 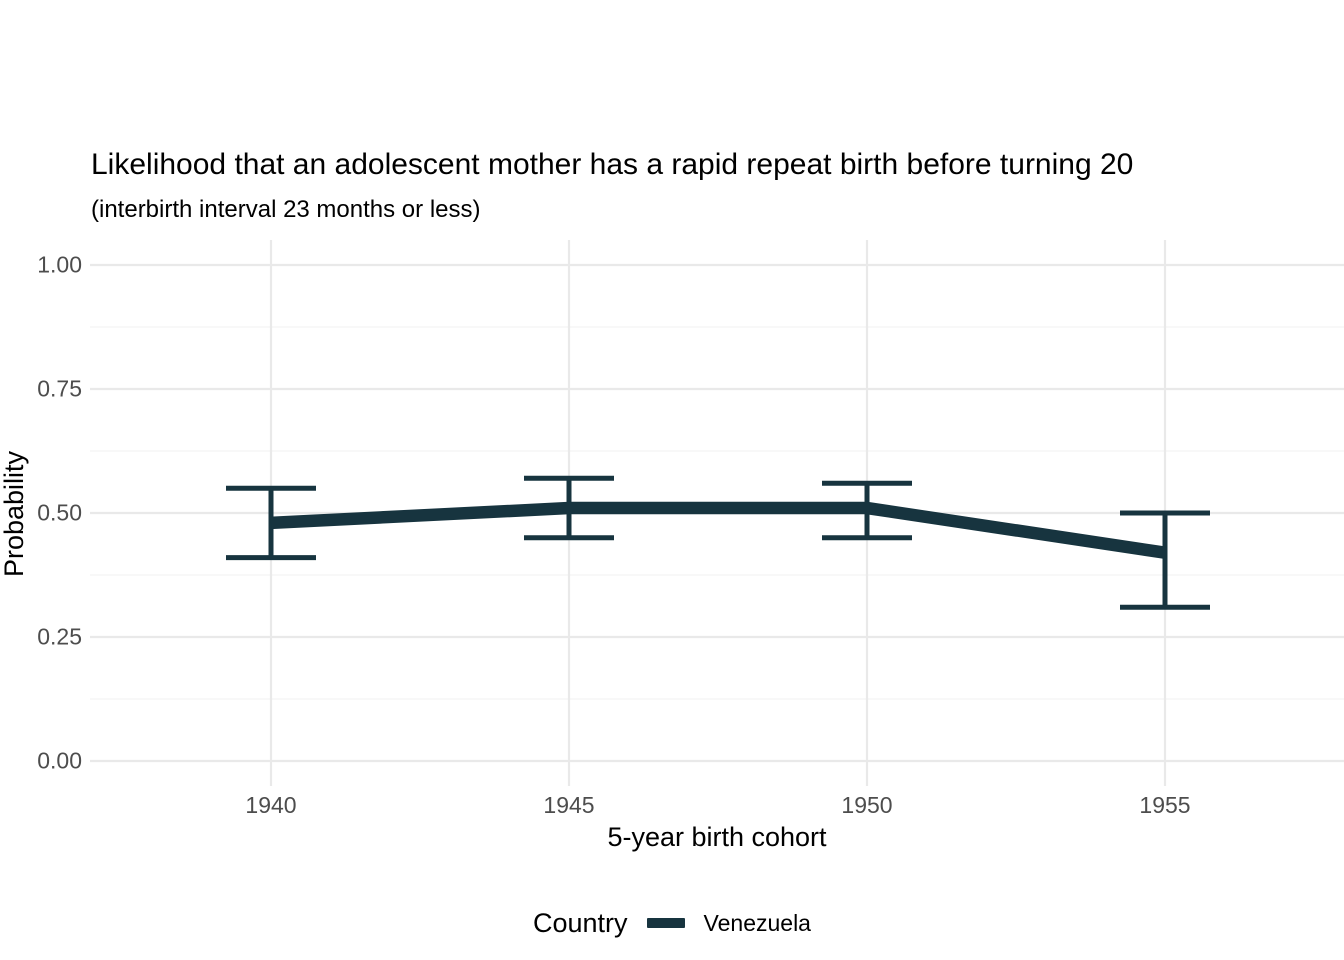 What do you see at coordinates (59, 388) in the screenshot?
I see `y-tick-label: 0.75` at bounding box center [59, 388].